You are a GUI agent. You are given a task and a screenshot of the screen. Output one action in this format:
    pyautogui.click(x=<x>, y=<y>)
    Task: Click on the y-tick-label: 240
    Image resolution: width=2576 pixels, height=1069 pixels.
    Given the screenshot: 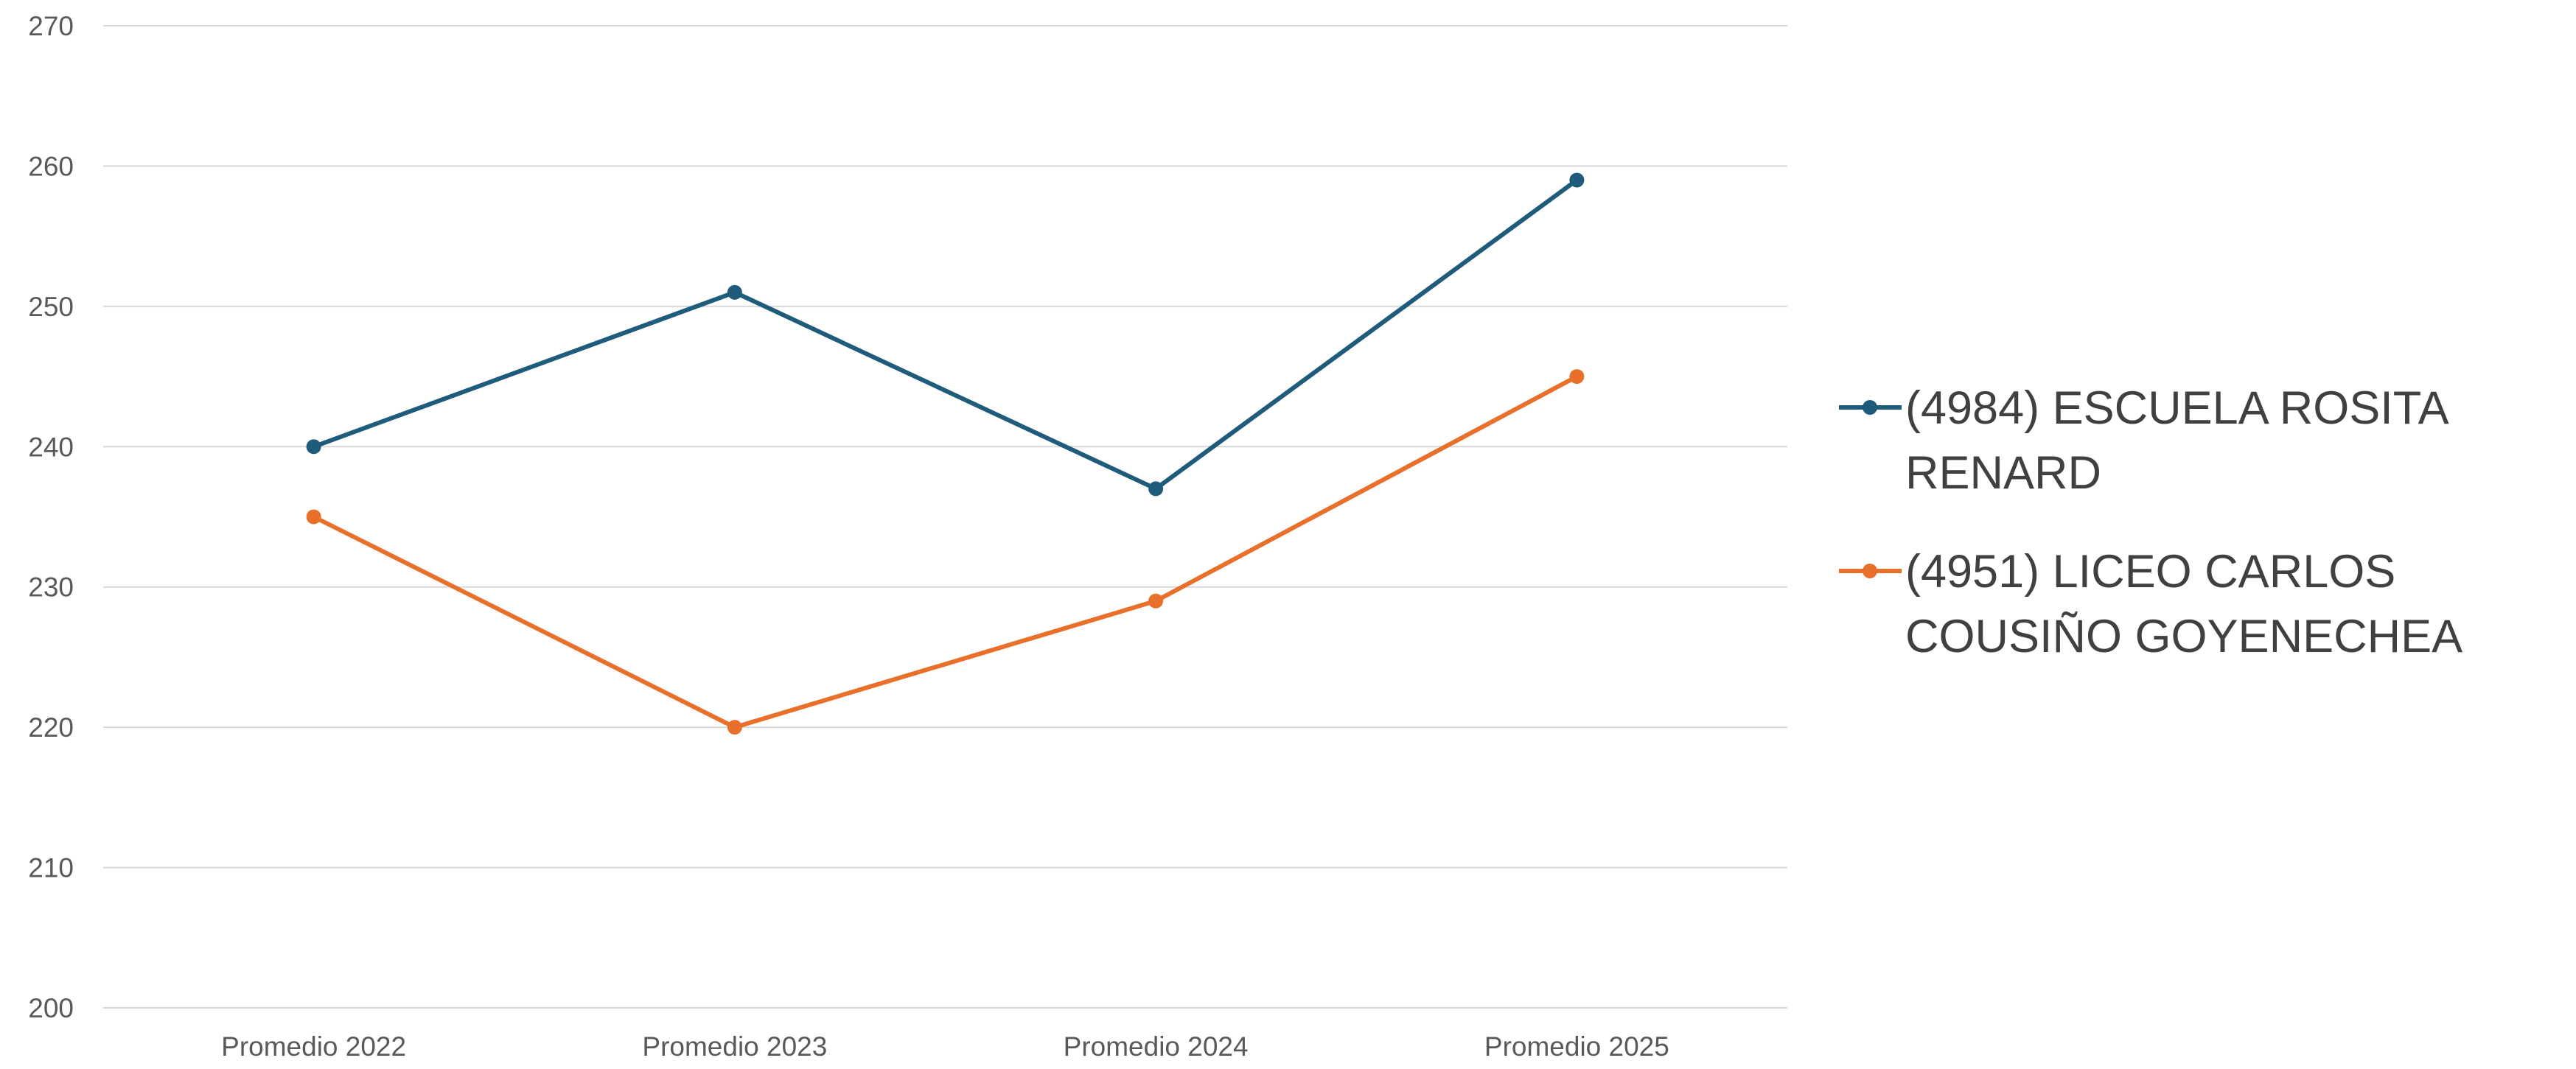 What is the action you would take?
    pyautogui.click(x=51, y=447)
    